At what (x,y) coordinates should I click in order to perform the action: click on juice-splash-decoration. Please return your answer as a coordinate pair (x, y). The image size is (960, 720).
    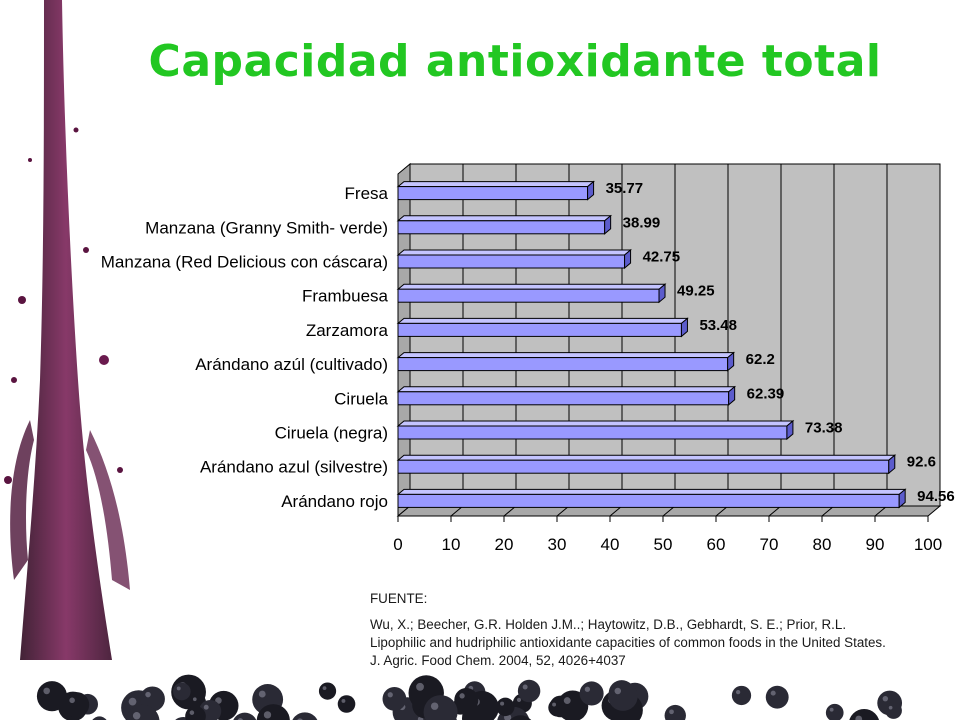
    Looking at the image, I should click on (67, 330).